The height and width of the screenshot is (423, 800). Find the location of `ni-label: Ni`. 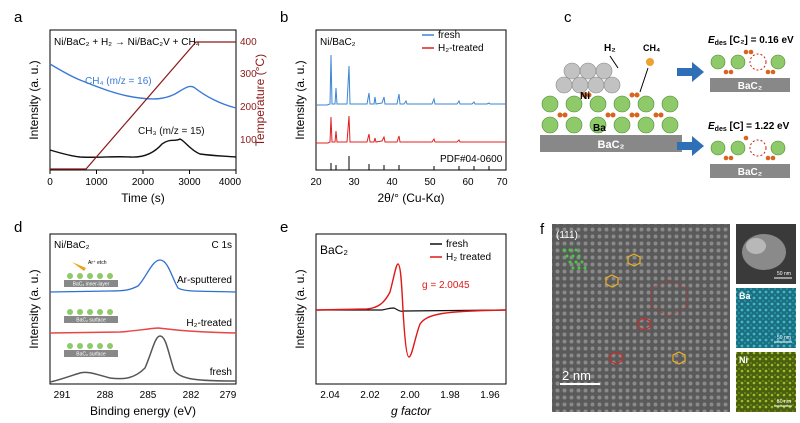

ni-label: Ni is located at coordinates (585, 96).